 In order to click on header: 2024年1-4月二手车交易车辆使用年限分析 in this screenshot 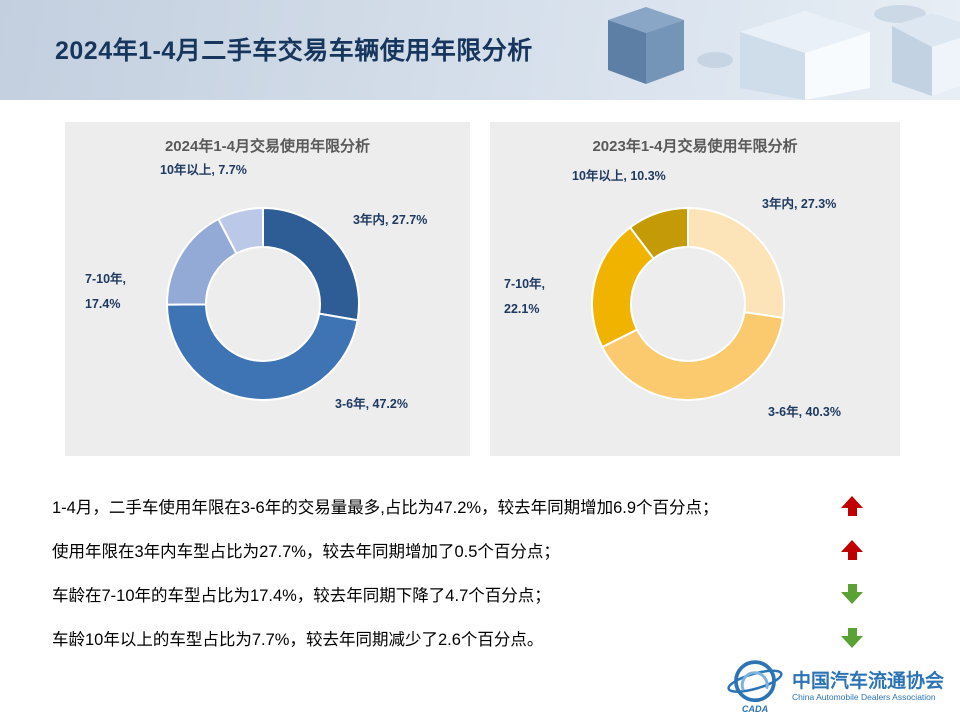, I will do `click(480, 50)`.